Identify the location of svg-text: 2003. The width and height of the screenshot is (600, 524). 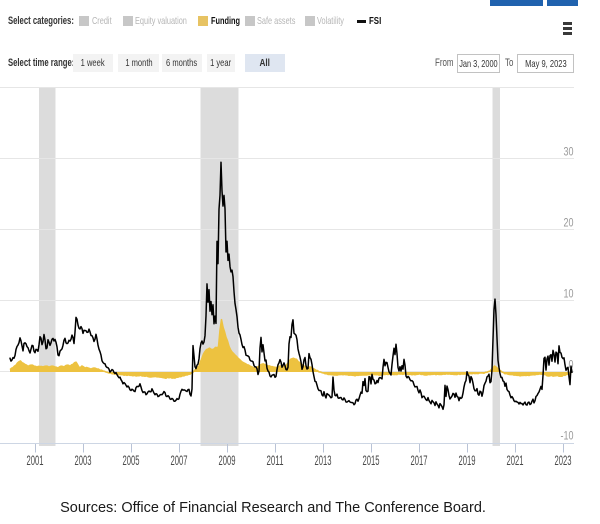
(83, 460).